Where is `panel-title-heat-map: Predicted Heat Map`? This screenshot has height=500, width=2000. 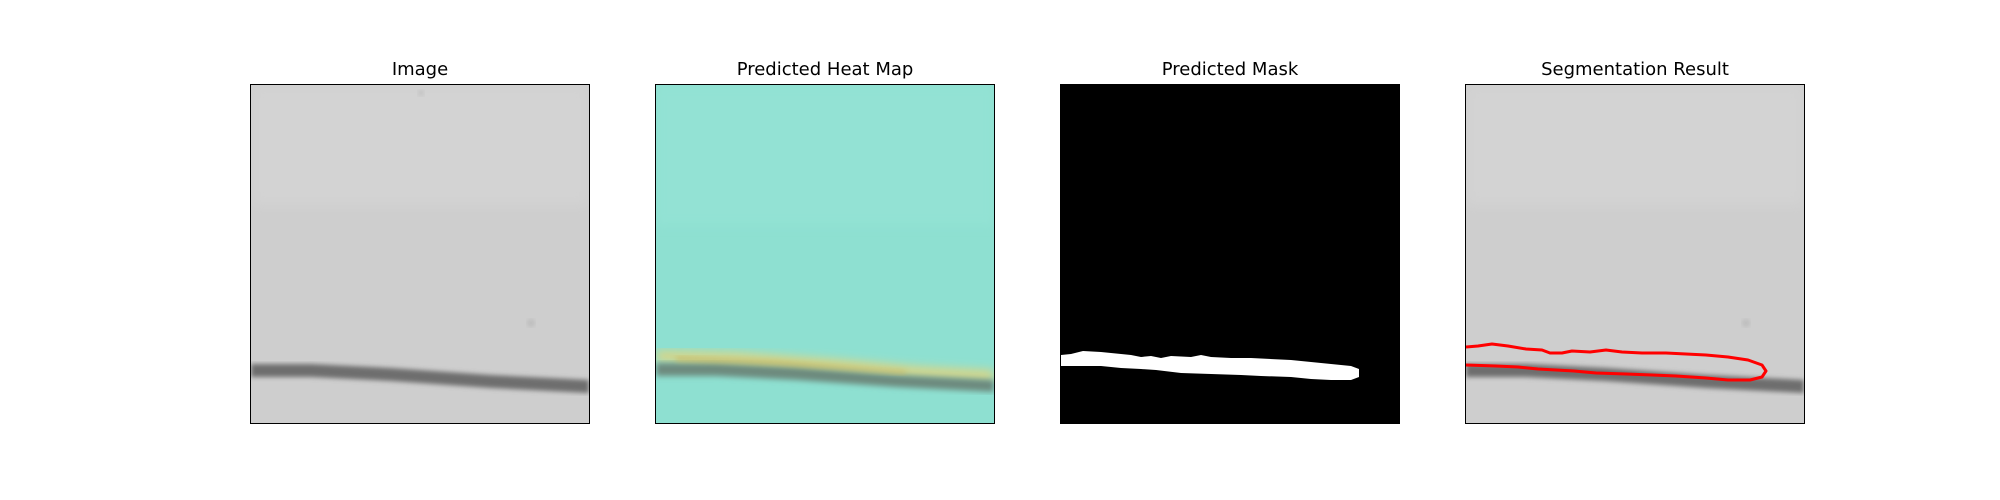 panel-title-heat-map: Predicted Heat Map is located at coordinates (825, 69).